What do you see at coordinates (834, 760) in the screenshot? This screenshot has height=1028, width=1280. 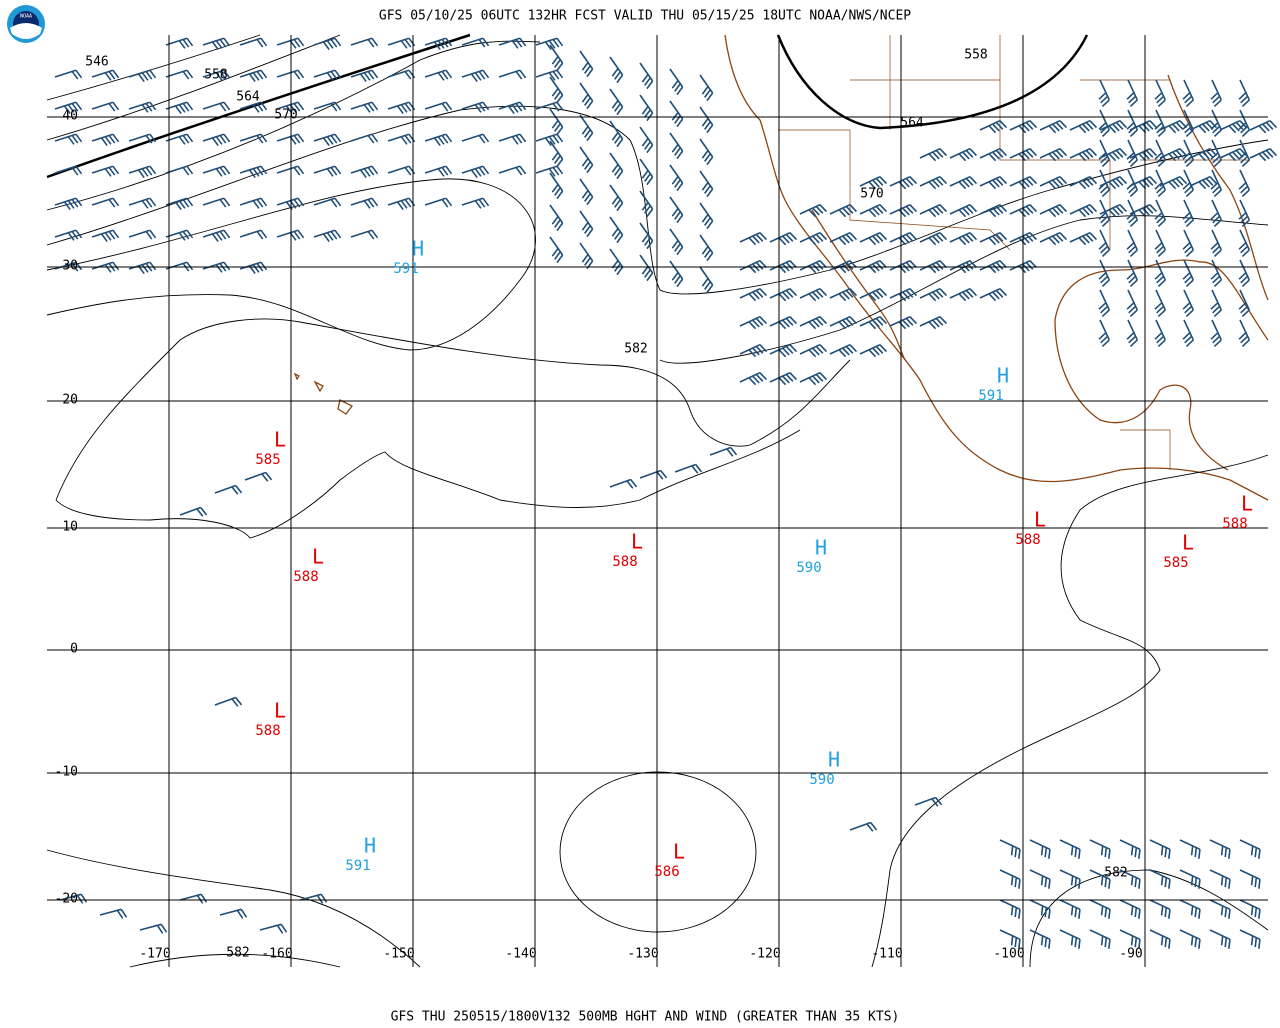 I see `center-symbol: H` at bounding box center [834, 760].